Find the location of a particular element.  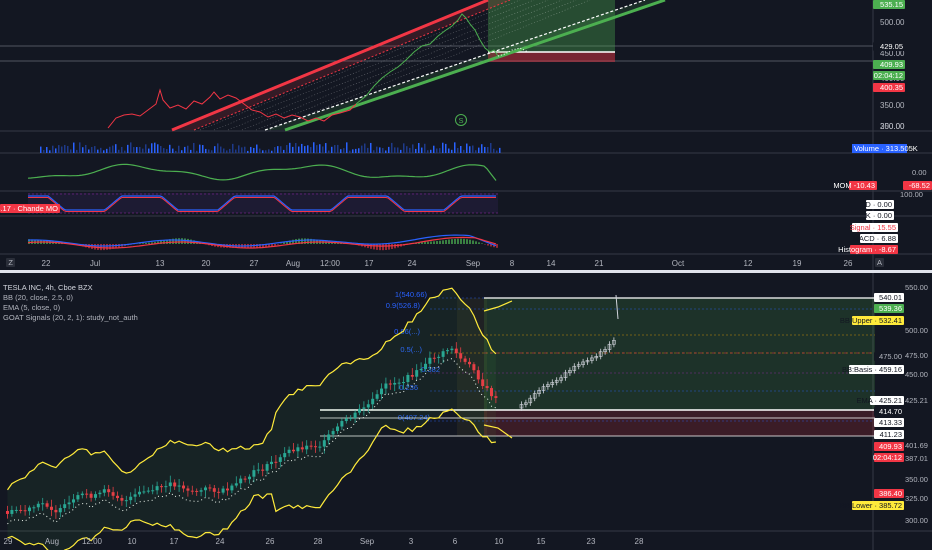

price-tag: BB:Basis · 459.16 is located at coordinates (873, 369).